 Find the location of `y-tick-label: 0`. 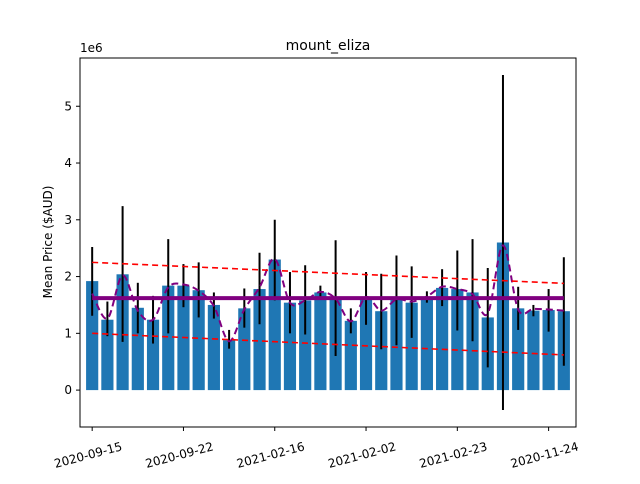

y-tick-label: 0 is located at coordinates (68, 390).